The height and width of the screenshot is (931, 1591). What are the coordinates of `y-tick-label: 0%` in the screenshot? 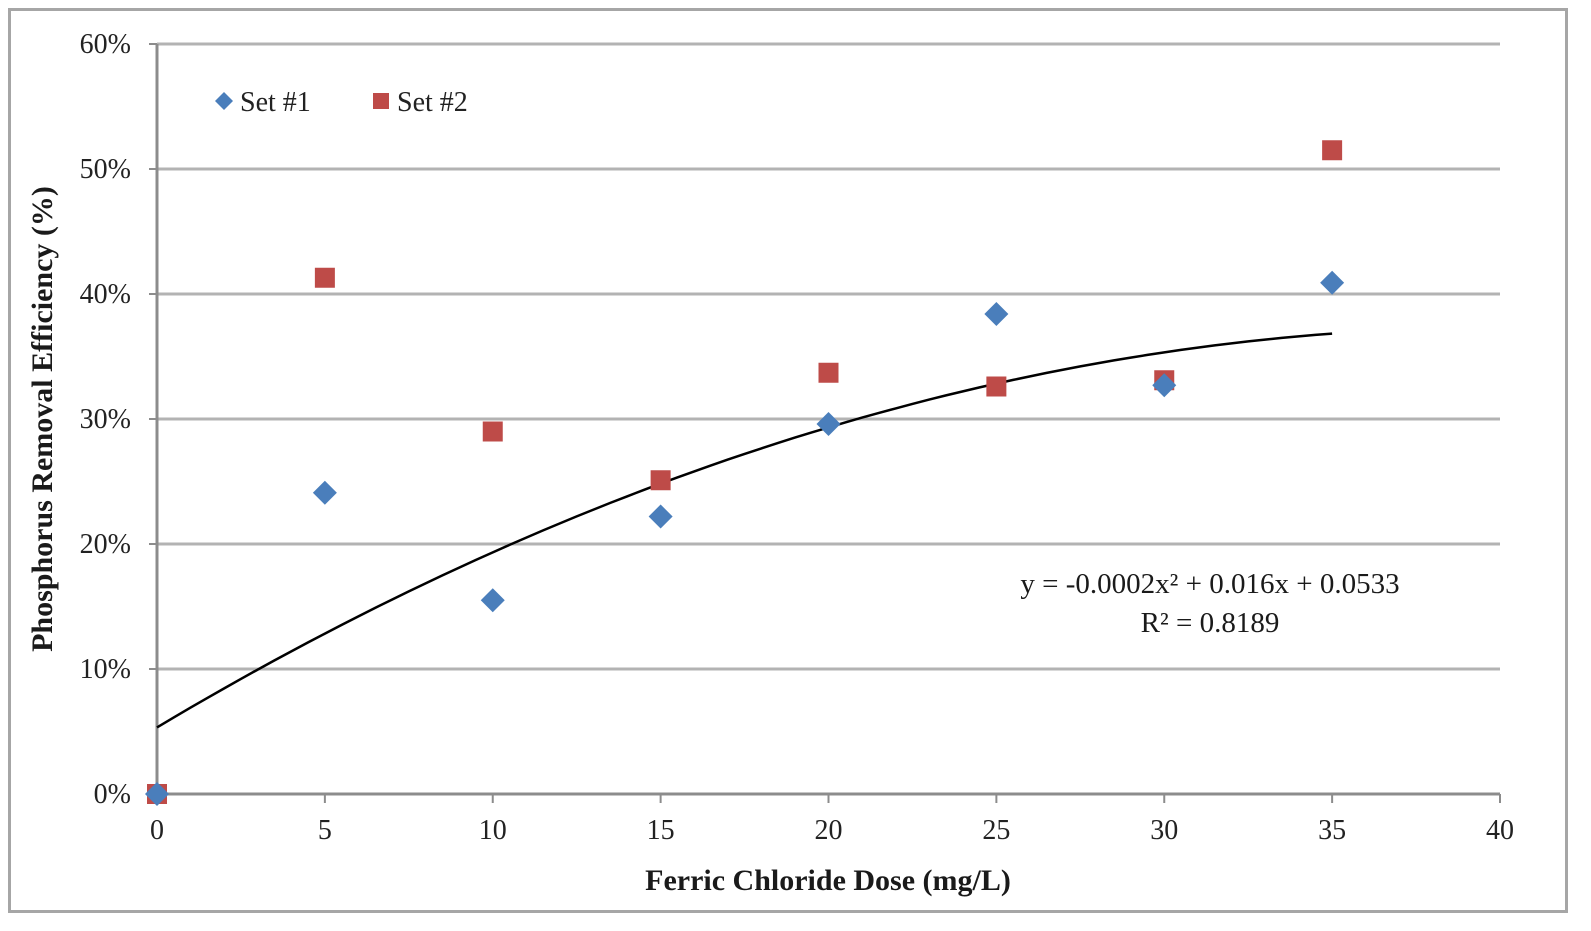 It's located at (112, 794).